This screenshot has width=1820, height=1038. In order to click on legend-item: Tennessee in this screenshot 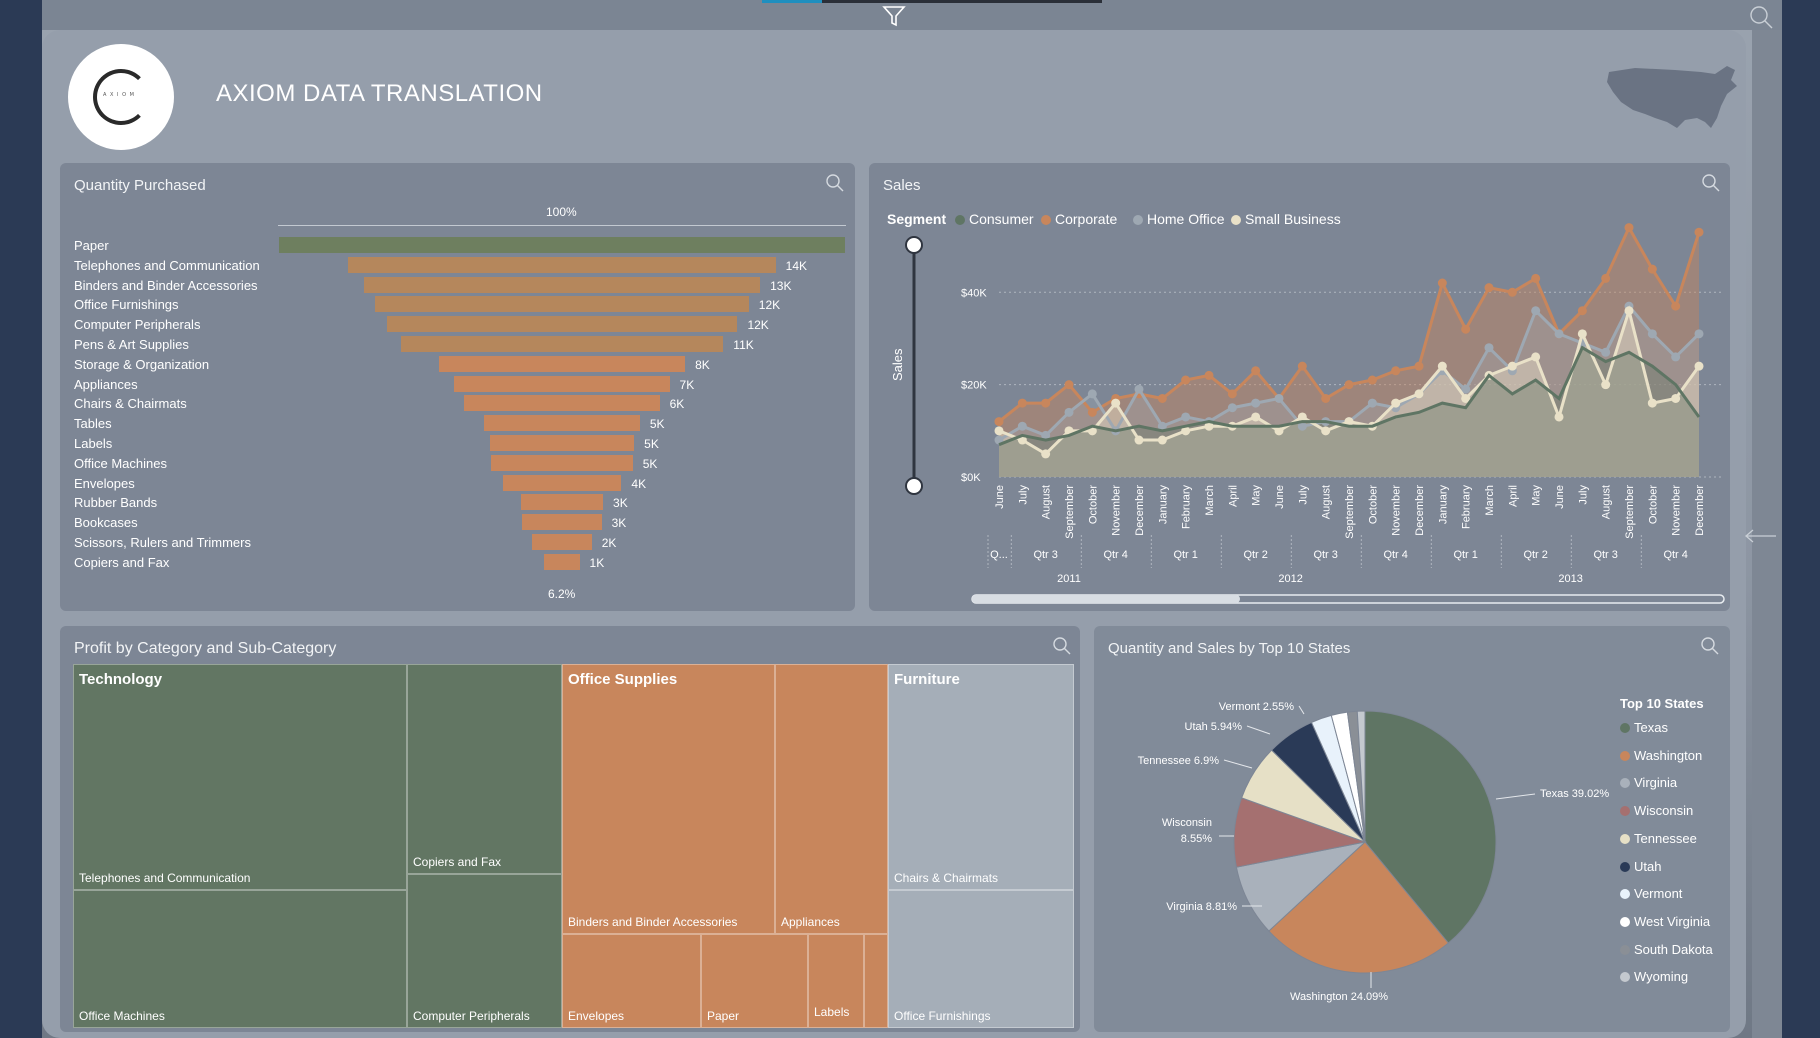, I will do `click(1658, 838)`.